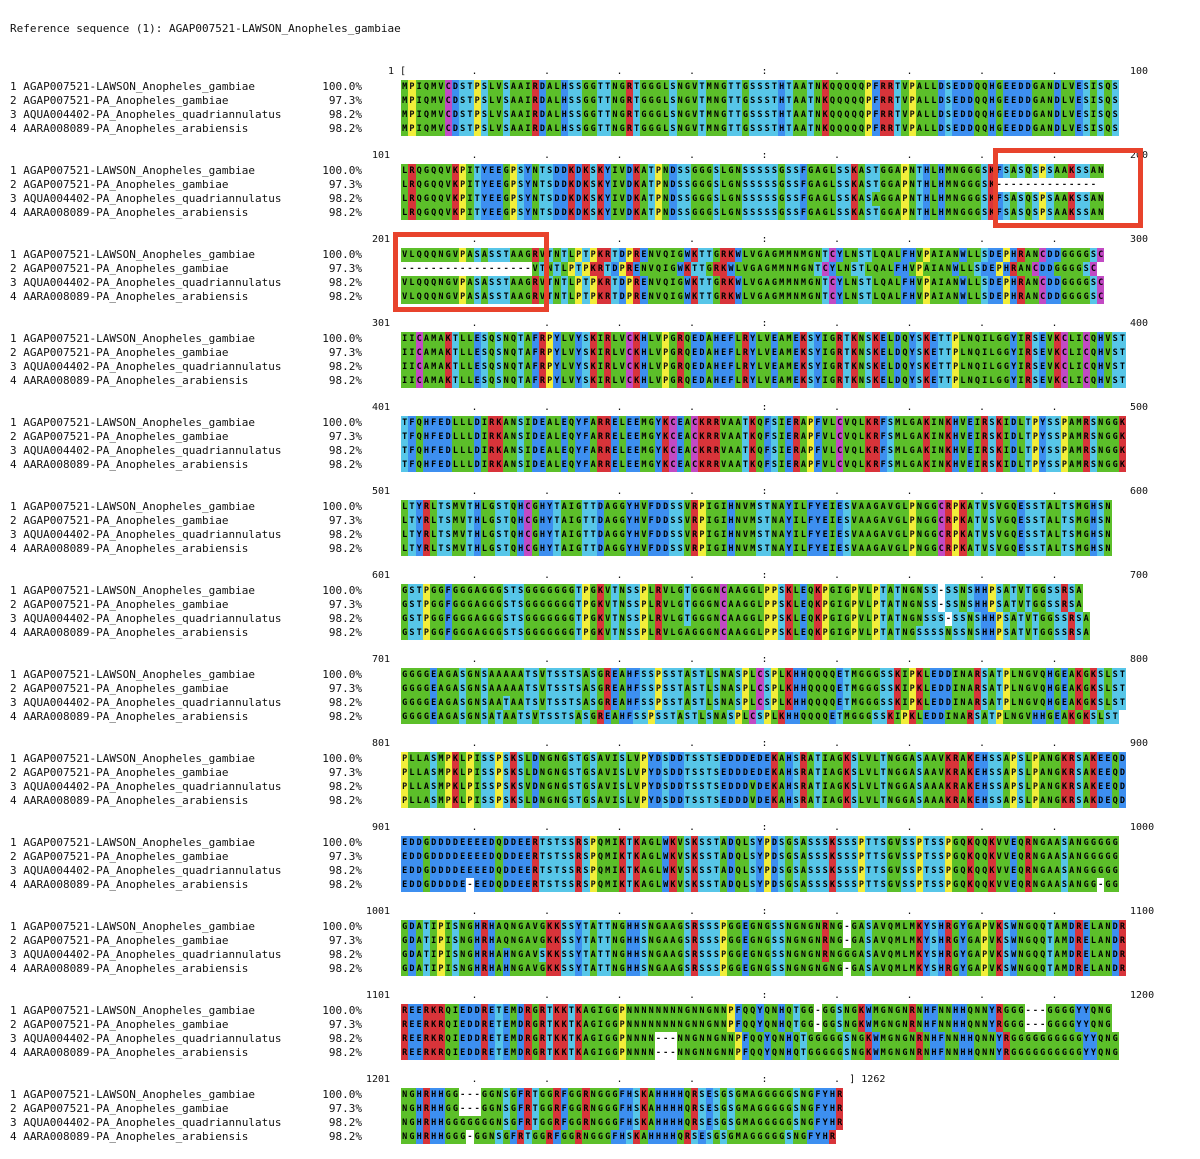 The width and height of the screenshot is (1200, 1159). Describe the element at coordinates (867, 1079) in the screenshot. I see `ruler-end-label: ] 1262` at that location.